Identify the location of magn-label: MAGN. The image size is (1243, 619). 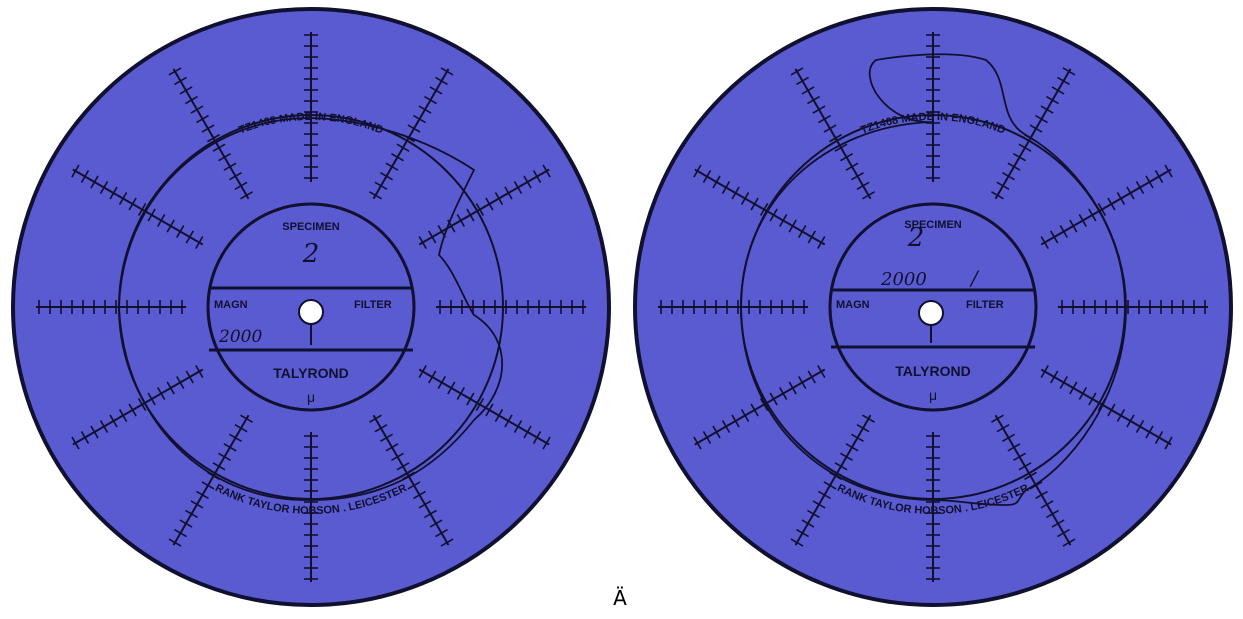
(853, 305).